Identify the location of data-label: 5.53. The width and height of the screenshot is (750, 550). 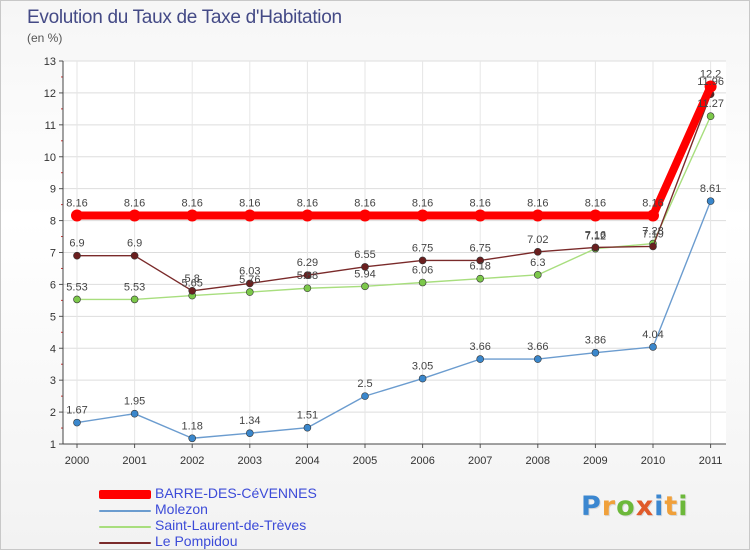
(76, 287).